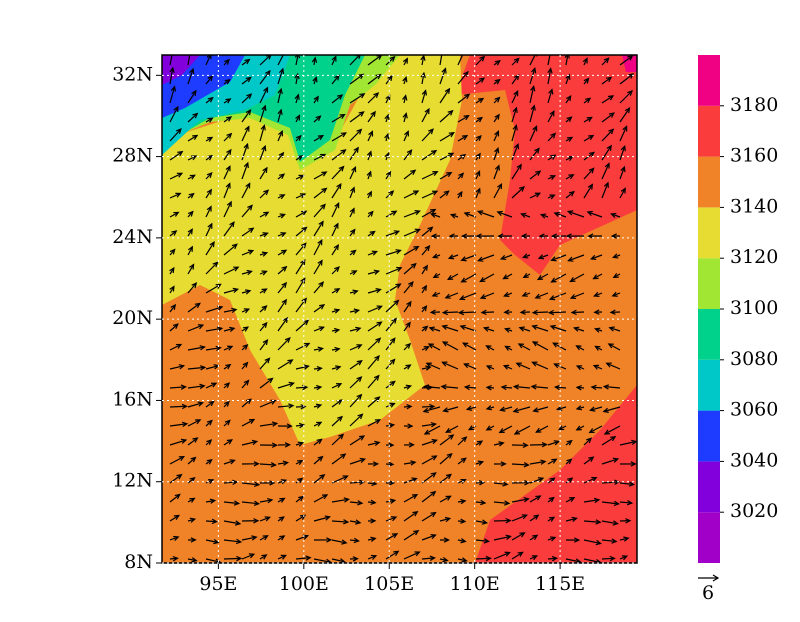  I want to click on y-tick-label: 12N, so click(132, 481).